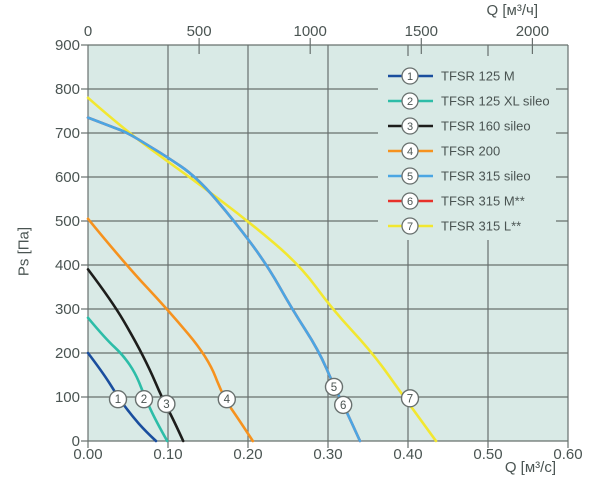  Describe the element at coordinates (67, 353) in the screenshot. I see `y-axis-tick-label: 200` at that location.